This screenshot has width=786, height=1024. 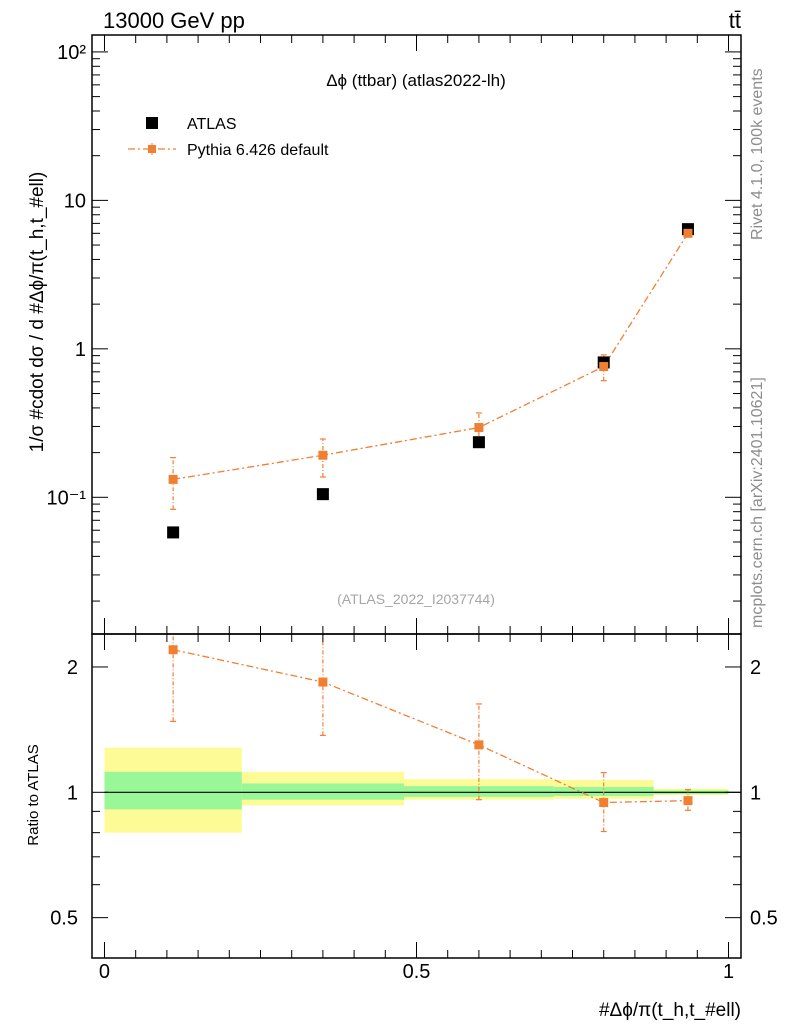 What do you see at coordinates (416, 599) in the screenshot?
I see `analysis-watermark: (ATLAS_2022_I2037744)` at bounding box center [416, 599].